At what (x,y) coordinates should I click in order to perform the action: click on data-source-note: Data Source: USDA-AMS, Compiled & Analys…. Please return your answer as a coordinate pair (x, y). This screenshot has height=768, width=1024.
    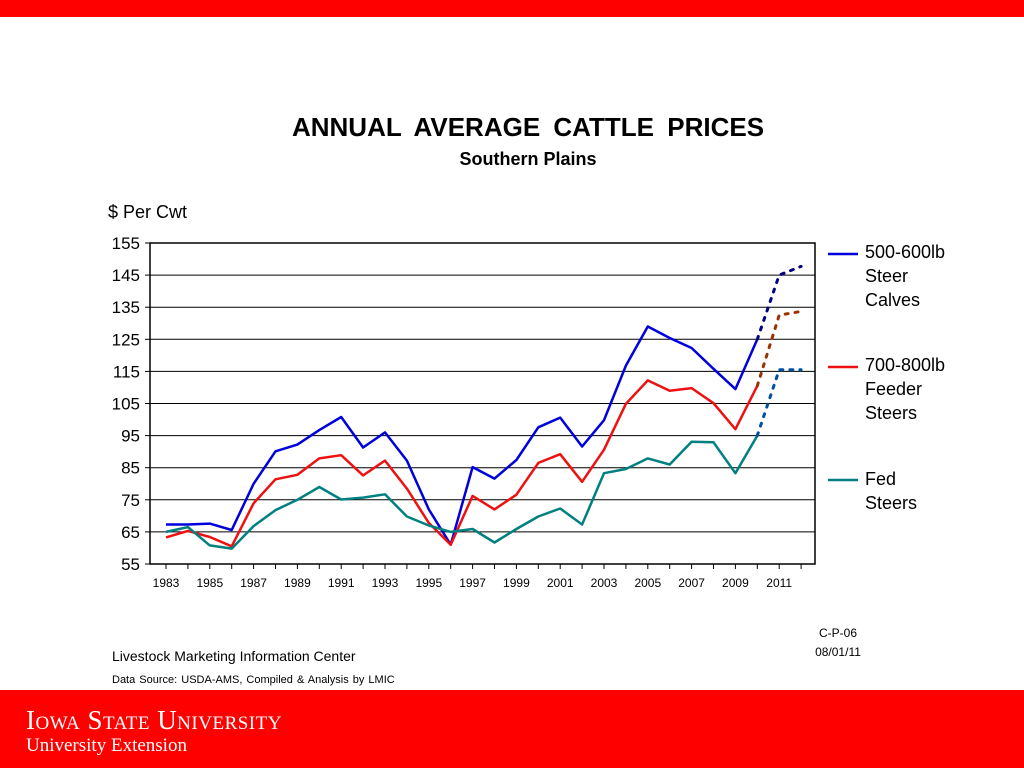
    Looking at the image, I should click on (253, 680).